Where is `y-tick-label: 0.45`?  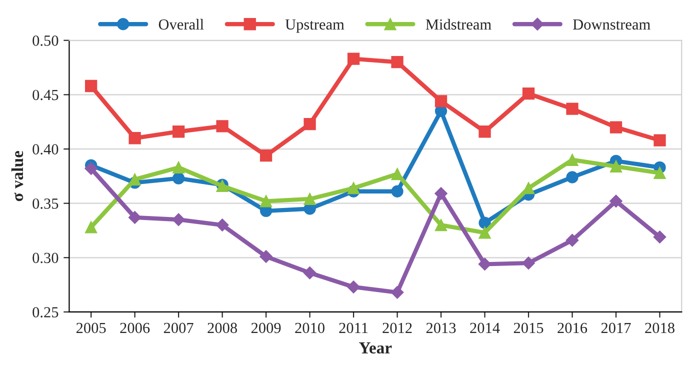 y-tick-label: 0.45 is located at coordinates (45, 95).